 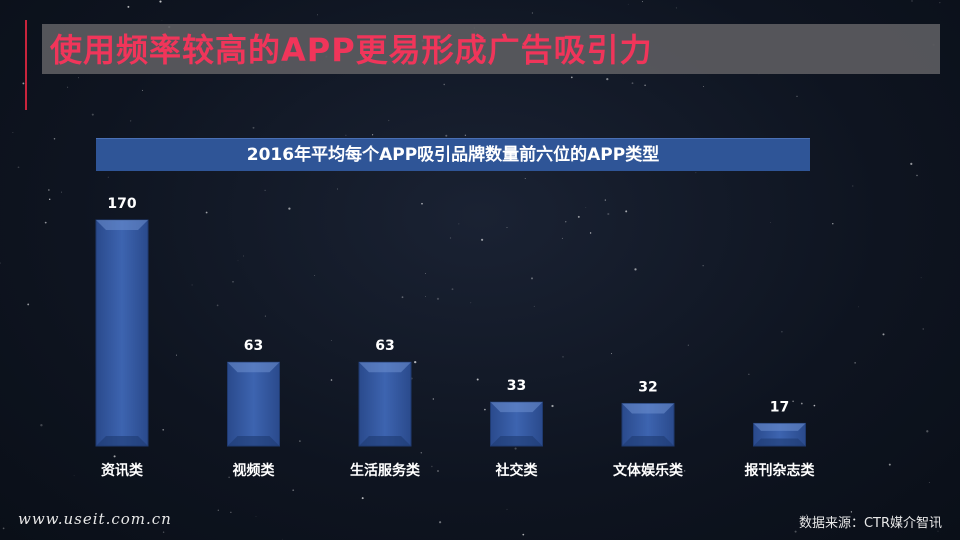 What do you see at coordinates (648, 470) in the screenshot?
I see `category-label: 文体娱乐类` at bounding box center [648, 470].